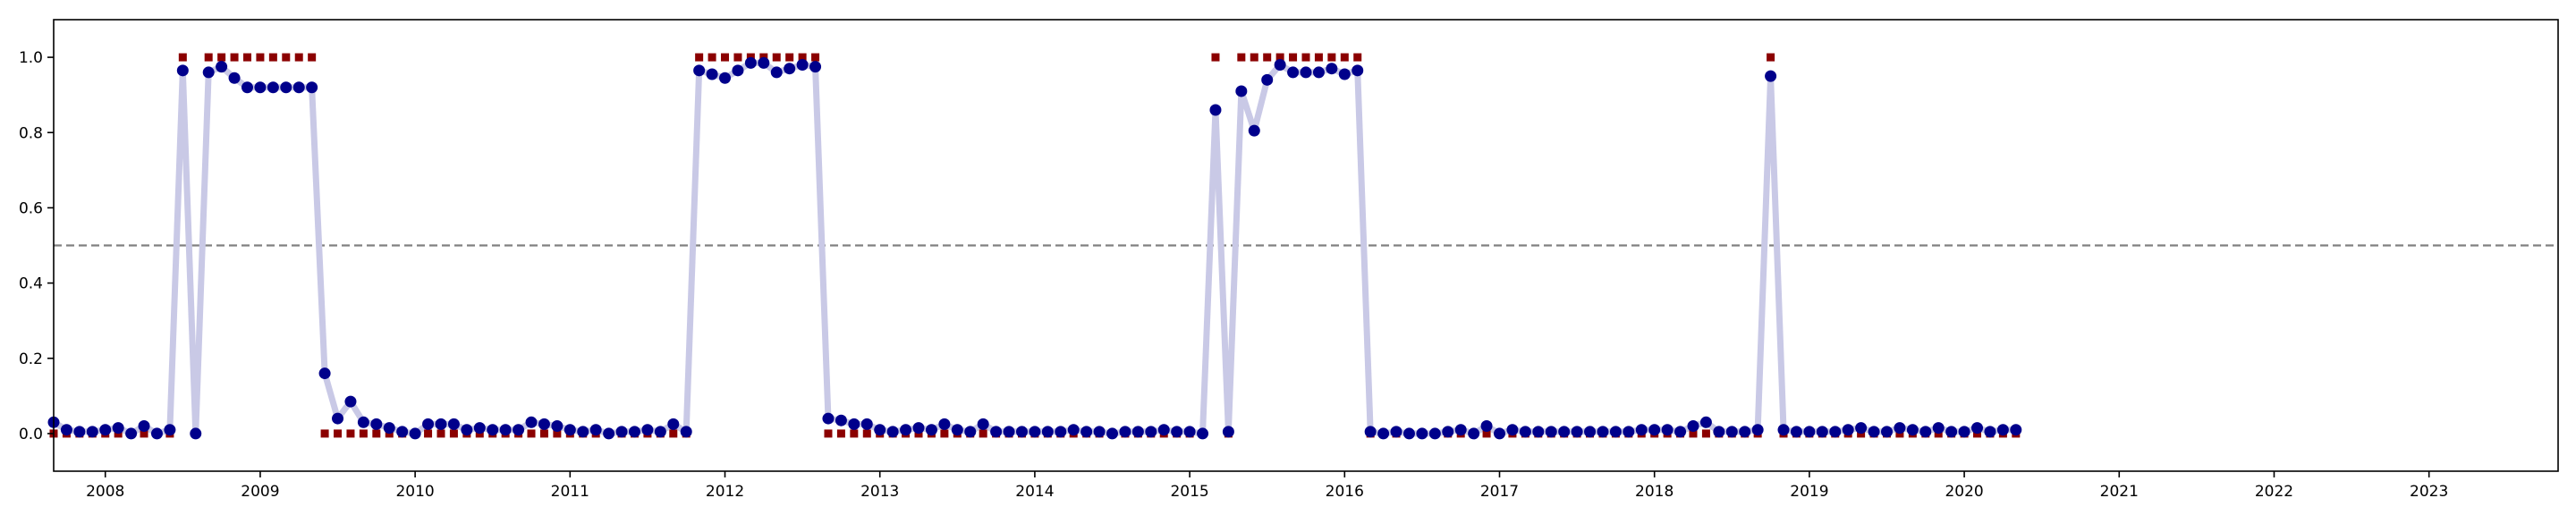  I want to click on x-tick-label: 2015, so click(1189, 492).